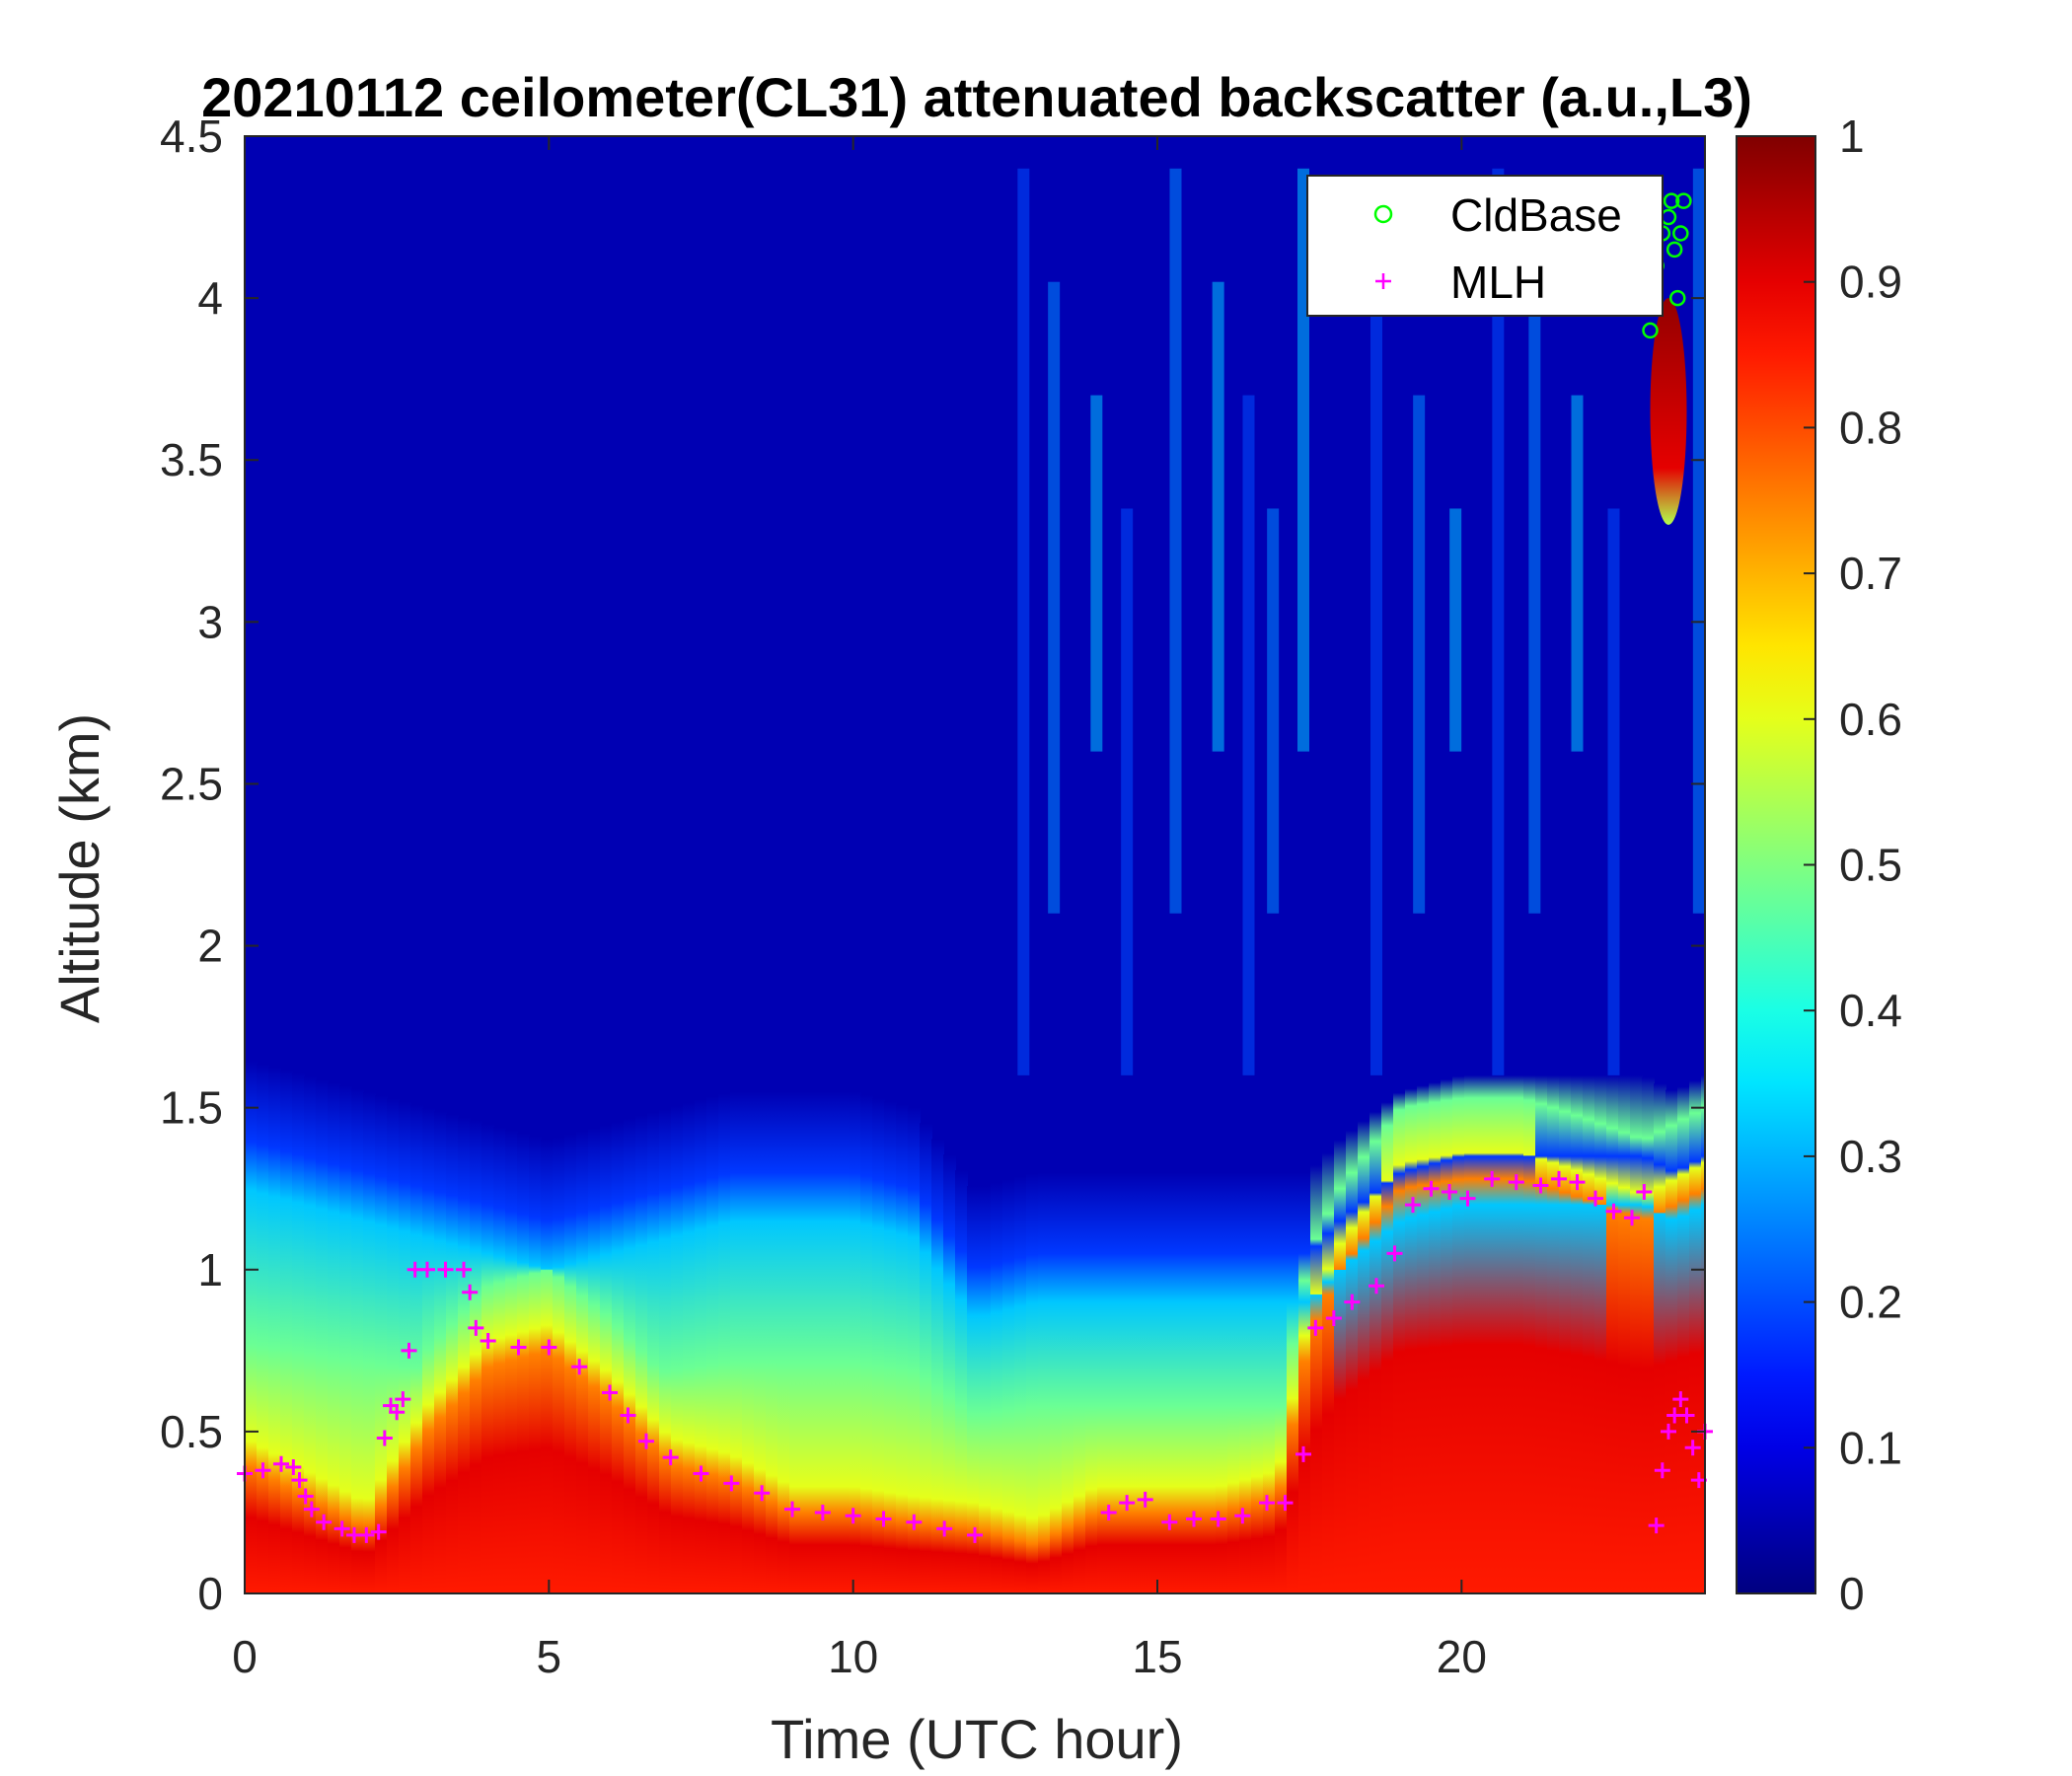 The width and height of the screenshot is (2072, 1776). What do you see at coordinates (1776, 865) in the screenshot?
I see `colorbar-scale` at bounding box center [1776, 865].